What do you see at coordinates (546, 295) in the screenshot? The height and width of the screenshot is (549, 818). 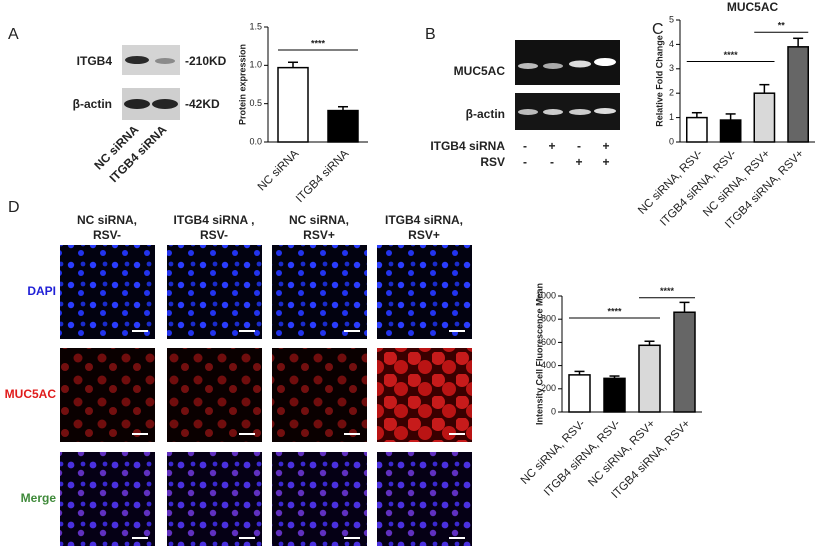 I see `y-tick-label: 1000` at bounding box center [546, 295].